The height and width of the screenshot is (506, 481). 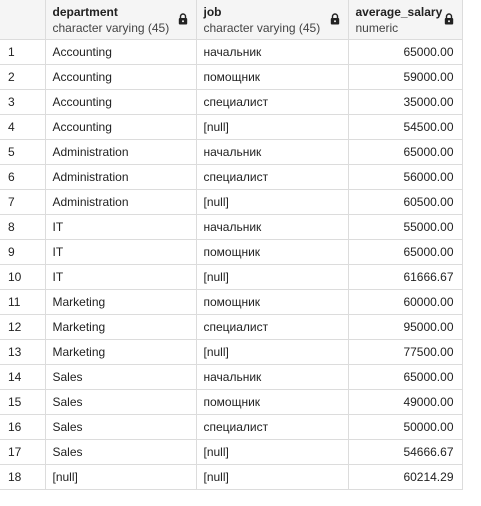 What do you see at coordinates (23, 127) in the screenshot?
I see `row-number-cell: 4` at bounding box center [23, 127].